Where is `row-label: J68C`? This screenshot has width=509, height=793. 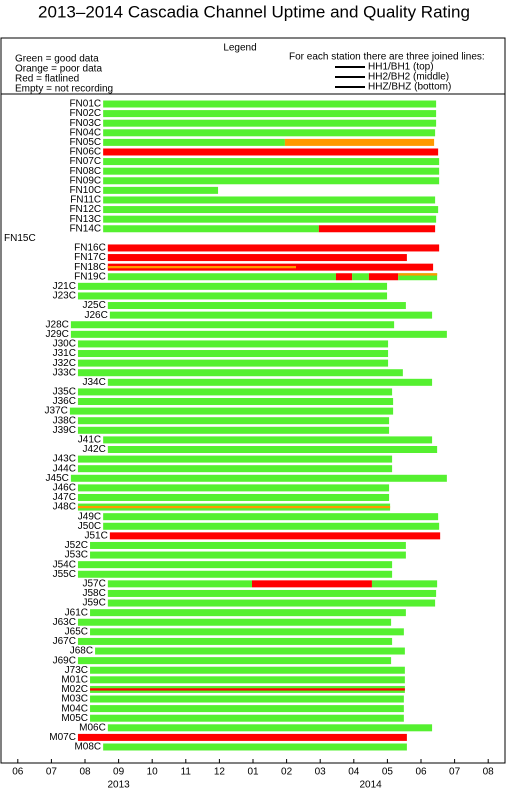 row-label: J68C is located at coordinates (81, 651).